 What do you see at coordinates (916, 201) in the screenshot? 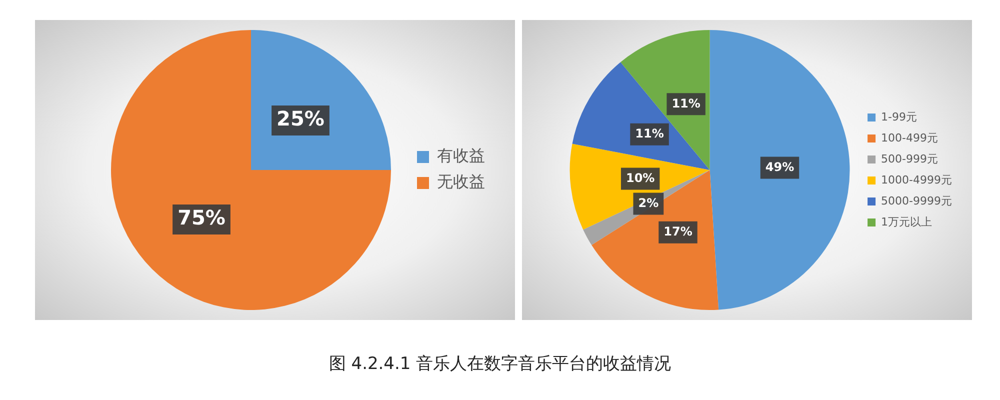
I see `legend-label: 5000-9999元` at bounding box center [916, 201].